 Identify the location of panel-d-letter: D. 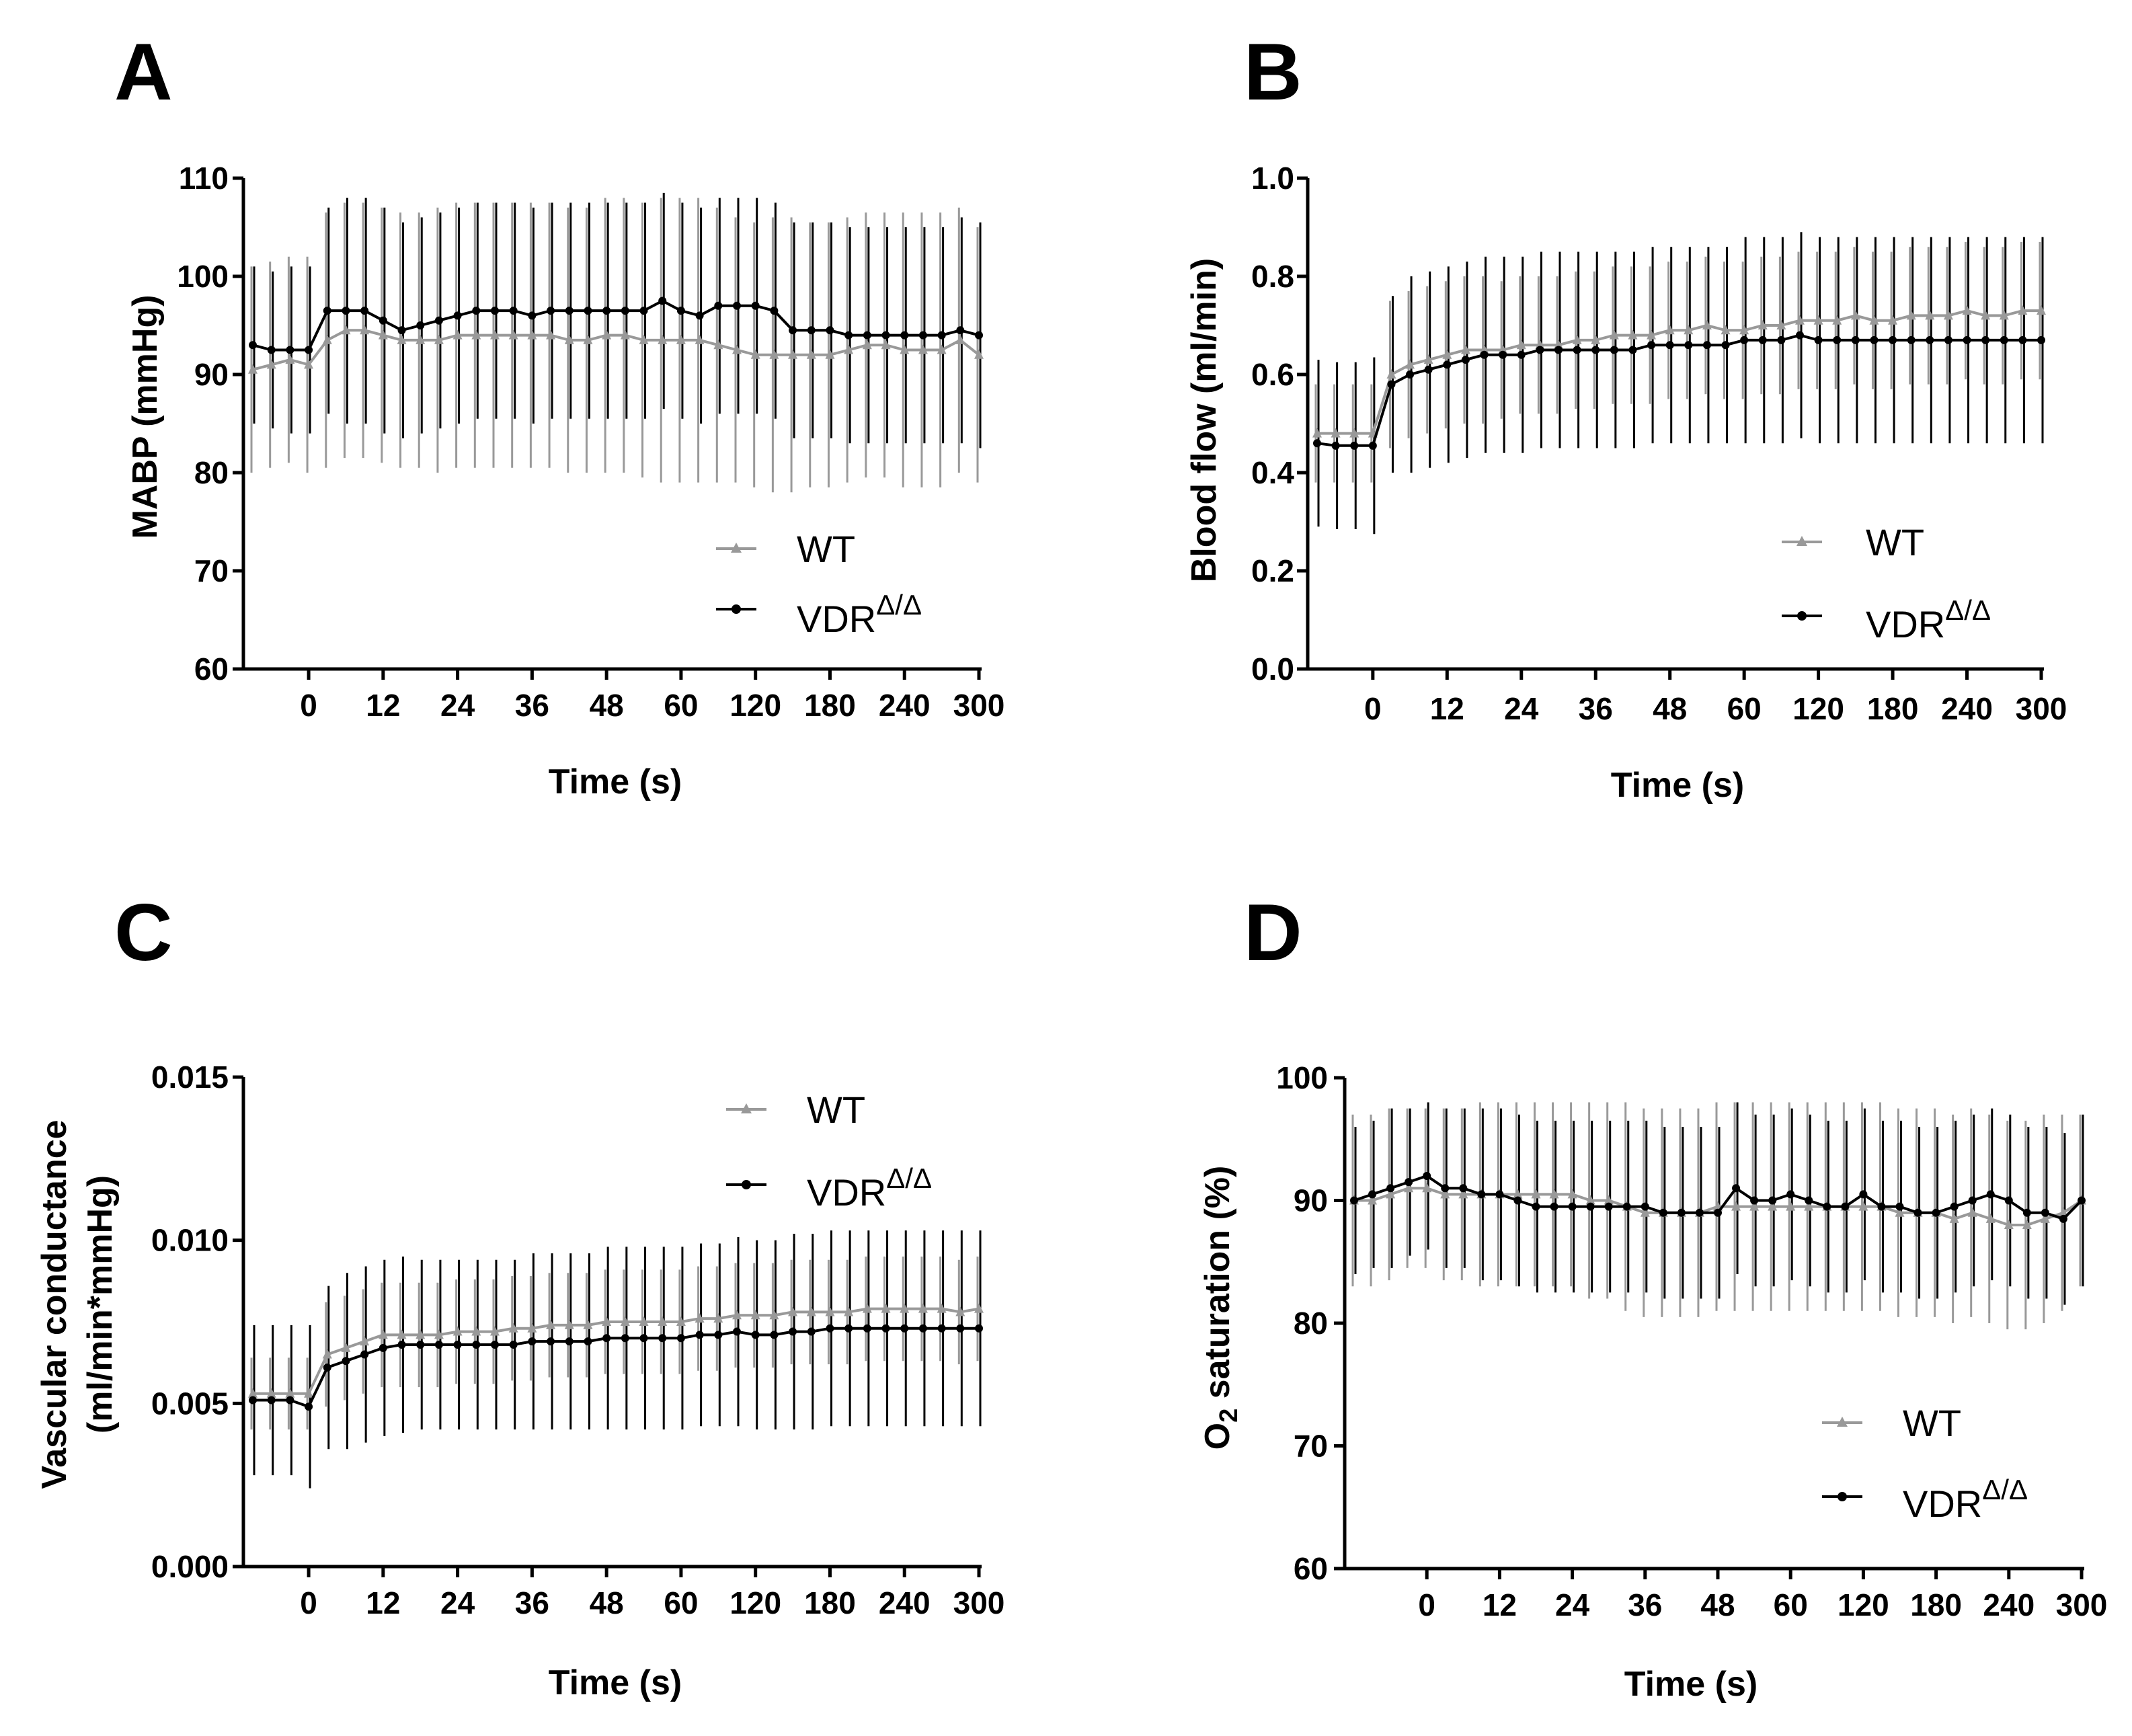
(1273, 932).